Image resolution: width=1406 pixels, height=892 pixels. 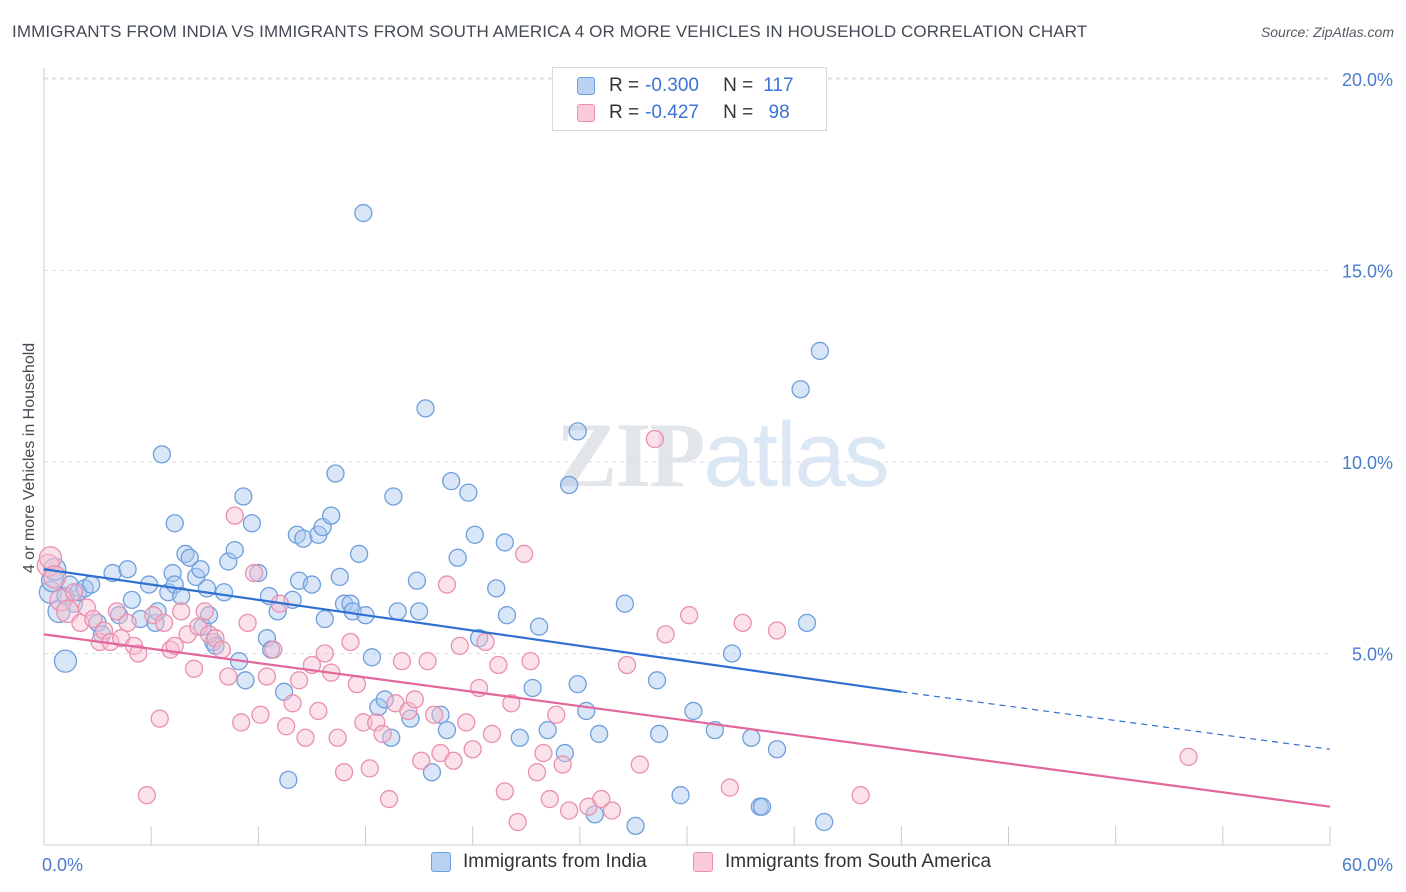 I want to click on legend-item-india: Immigrants from India, so click(x=539, y=862).